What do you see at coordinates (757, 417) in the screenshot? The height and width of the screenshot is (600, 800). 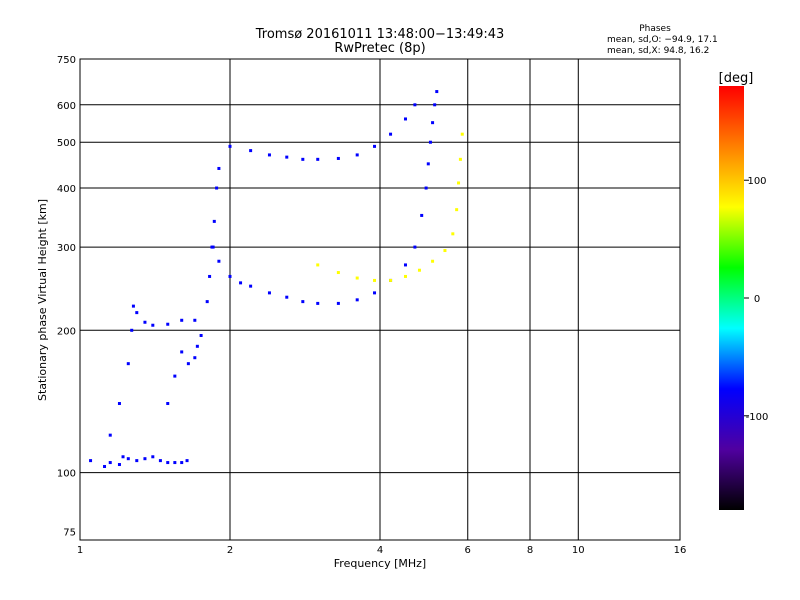 I see `colorbar-tick-label: -100` at bounding box center [757, 417].